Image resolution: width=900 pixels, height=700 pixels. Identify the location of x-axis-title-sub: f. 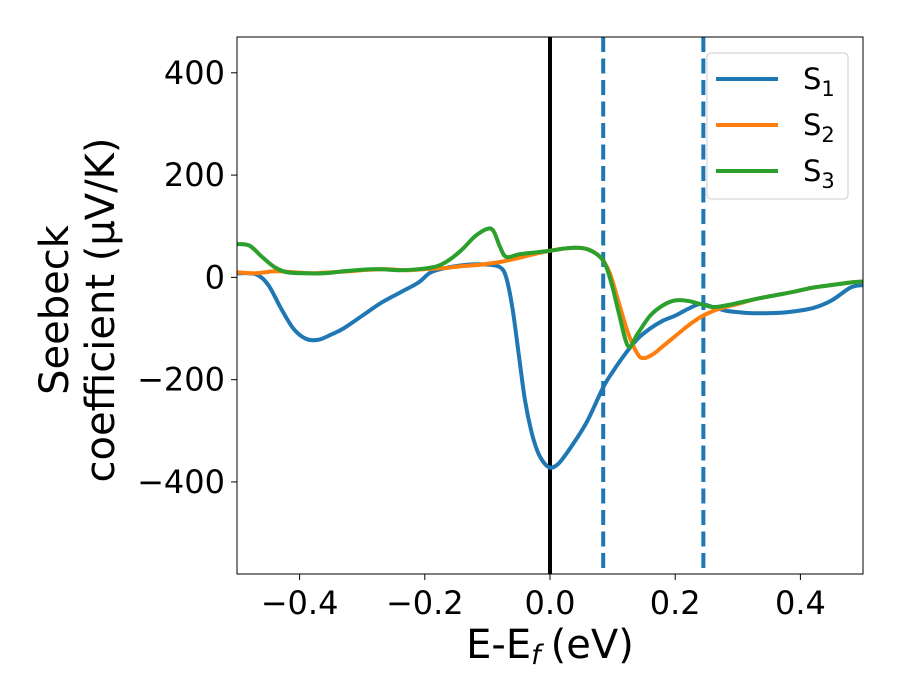
(537, 655).